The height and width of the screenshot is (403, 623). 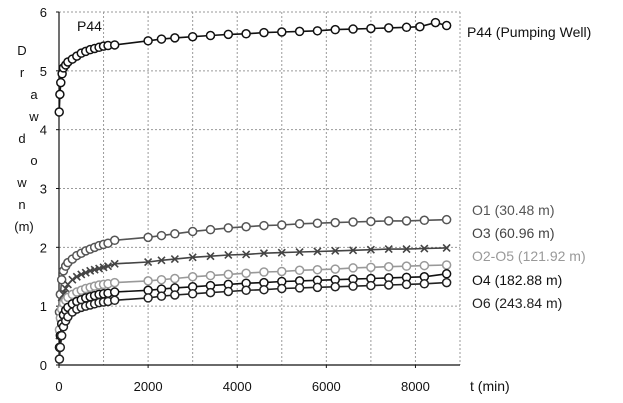 I want to click on series-label: O3 (60.96 m), so click(x=513, y=233).